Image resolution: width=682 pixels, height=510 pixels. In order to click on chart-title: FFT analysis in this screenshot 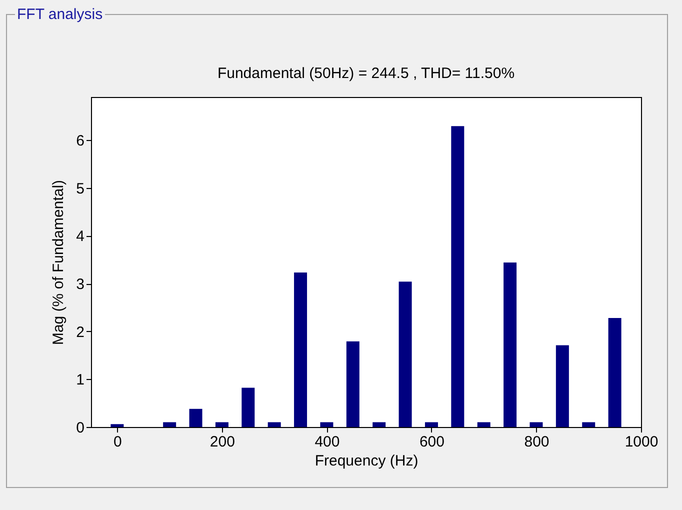, I will do `click(60, 14)`.